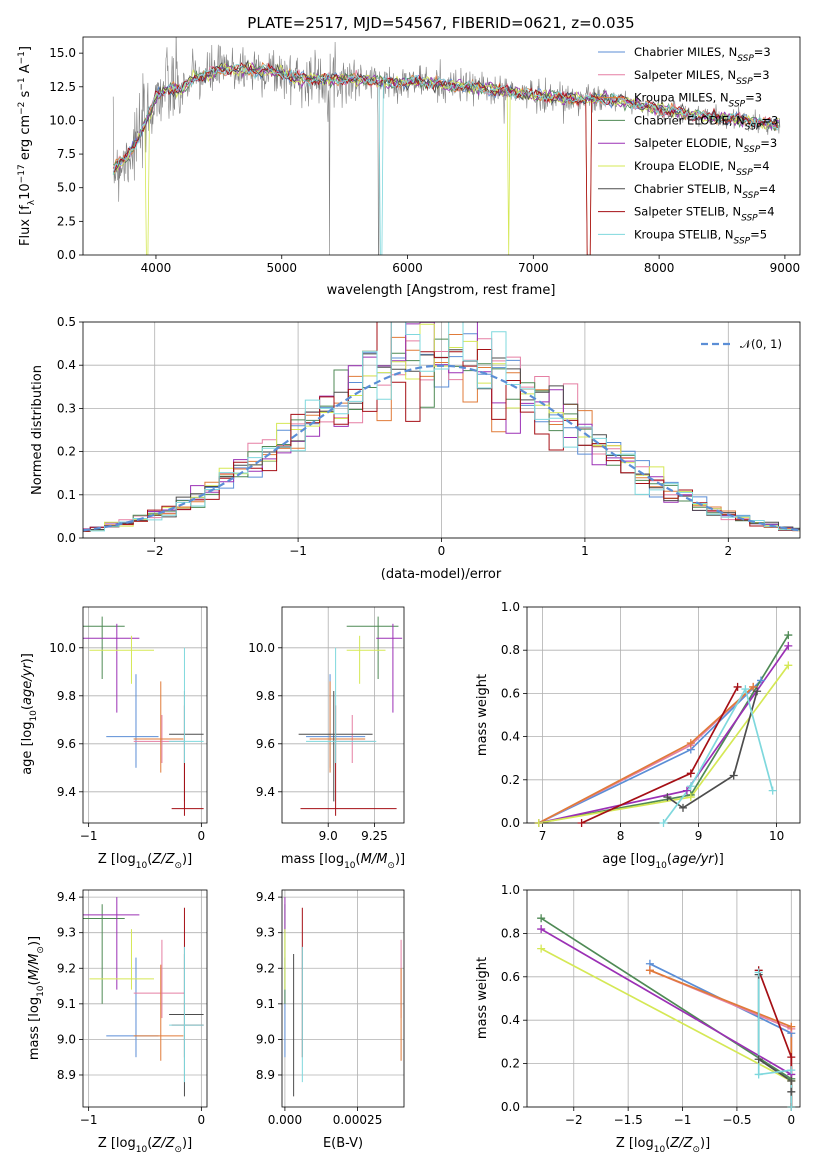 The width and height of the screenshot is (819, 1170). I want to click on y-tick-label: 8.9, so click(265, 1075).